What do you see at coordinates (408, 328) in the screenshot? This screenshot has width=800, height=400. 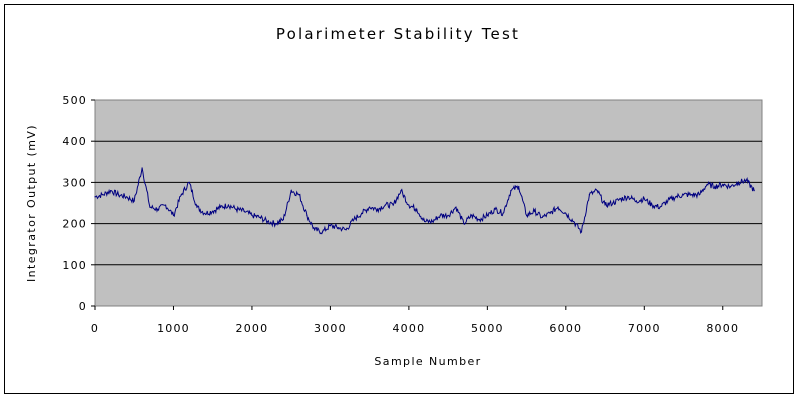 I see `x-tick-label: 4000` at bounding box center [408, 328].